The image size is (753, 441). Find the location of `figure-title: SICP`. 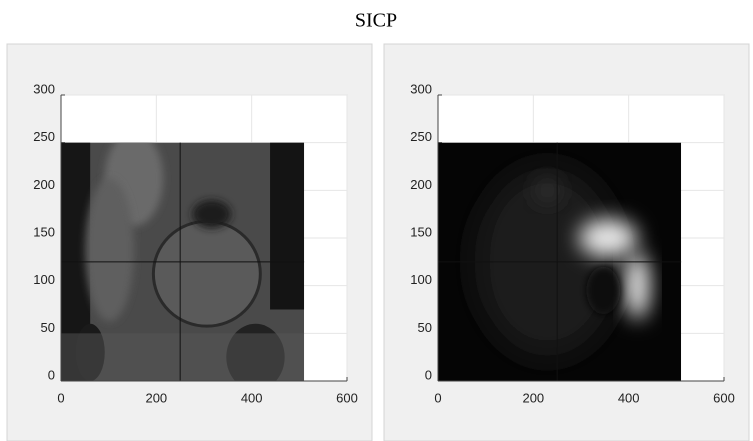

figure-title: SICP is located at coordinates (376, 21).